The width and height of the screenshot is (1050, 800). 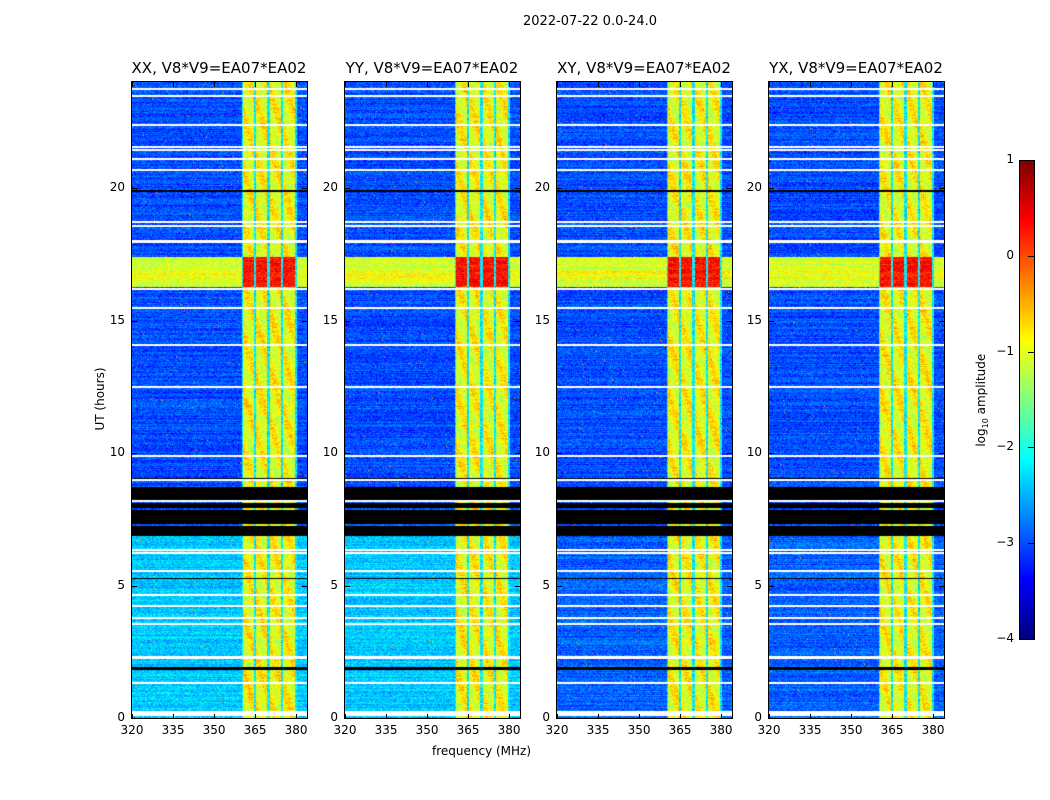 What do you see at coordinates (644, 68) in the screenshot?
I see `panel-title: XY, V8*V9=EA07*EA02` at bounding box center [644, 68].